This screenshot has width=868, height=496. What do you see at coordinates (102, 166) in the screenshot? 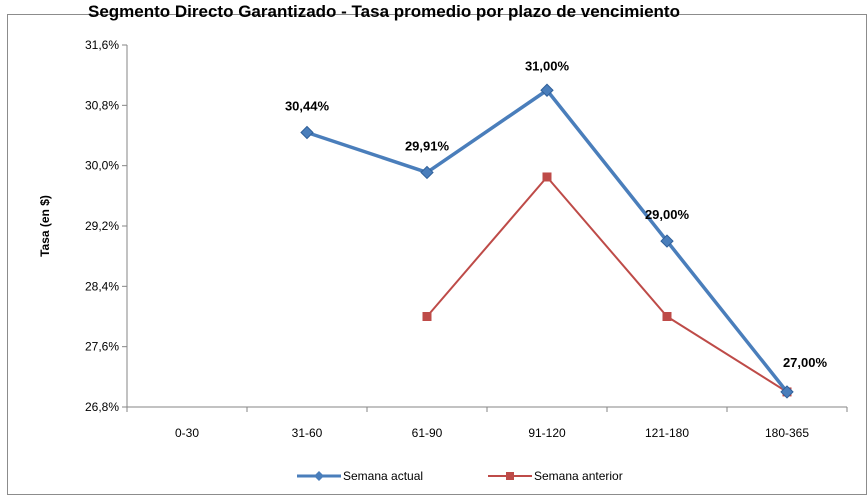
I see `y-tick-label: 30,0%` at bounding box center [102, 166].